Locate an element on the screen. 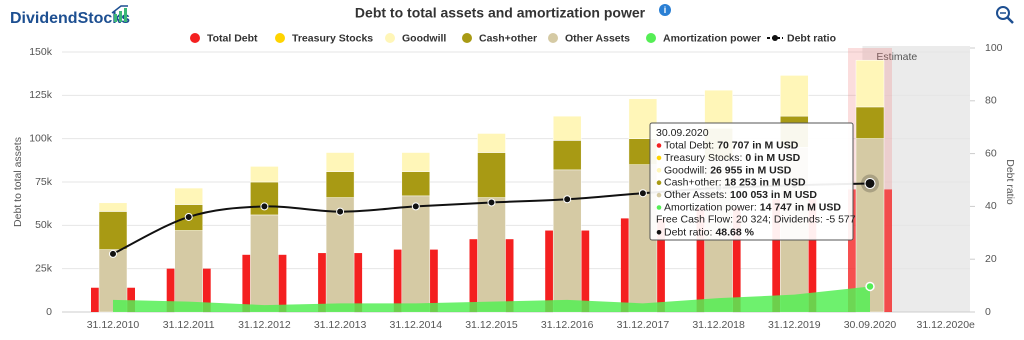 The width and height of the screenshot is (1024, 340). legend-label: Total Debt is located at coordinates (232, 38).